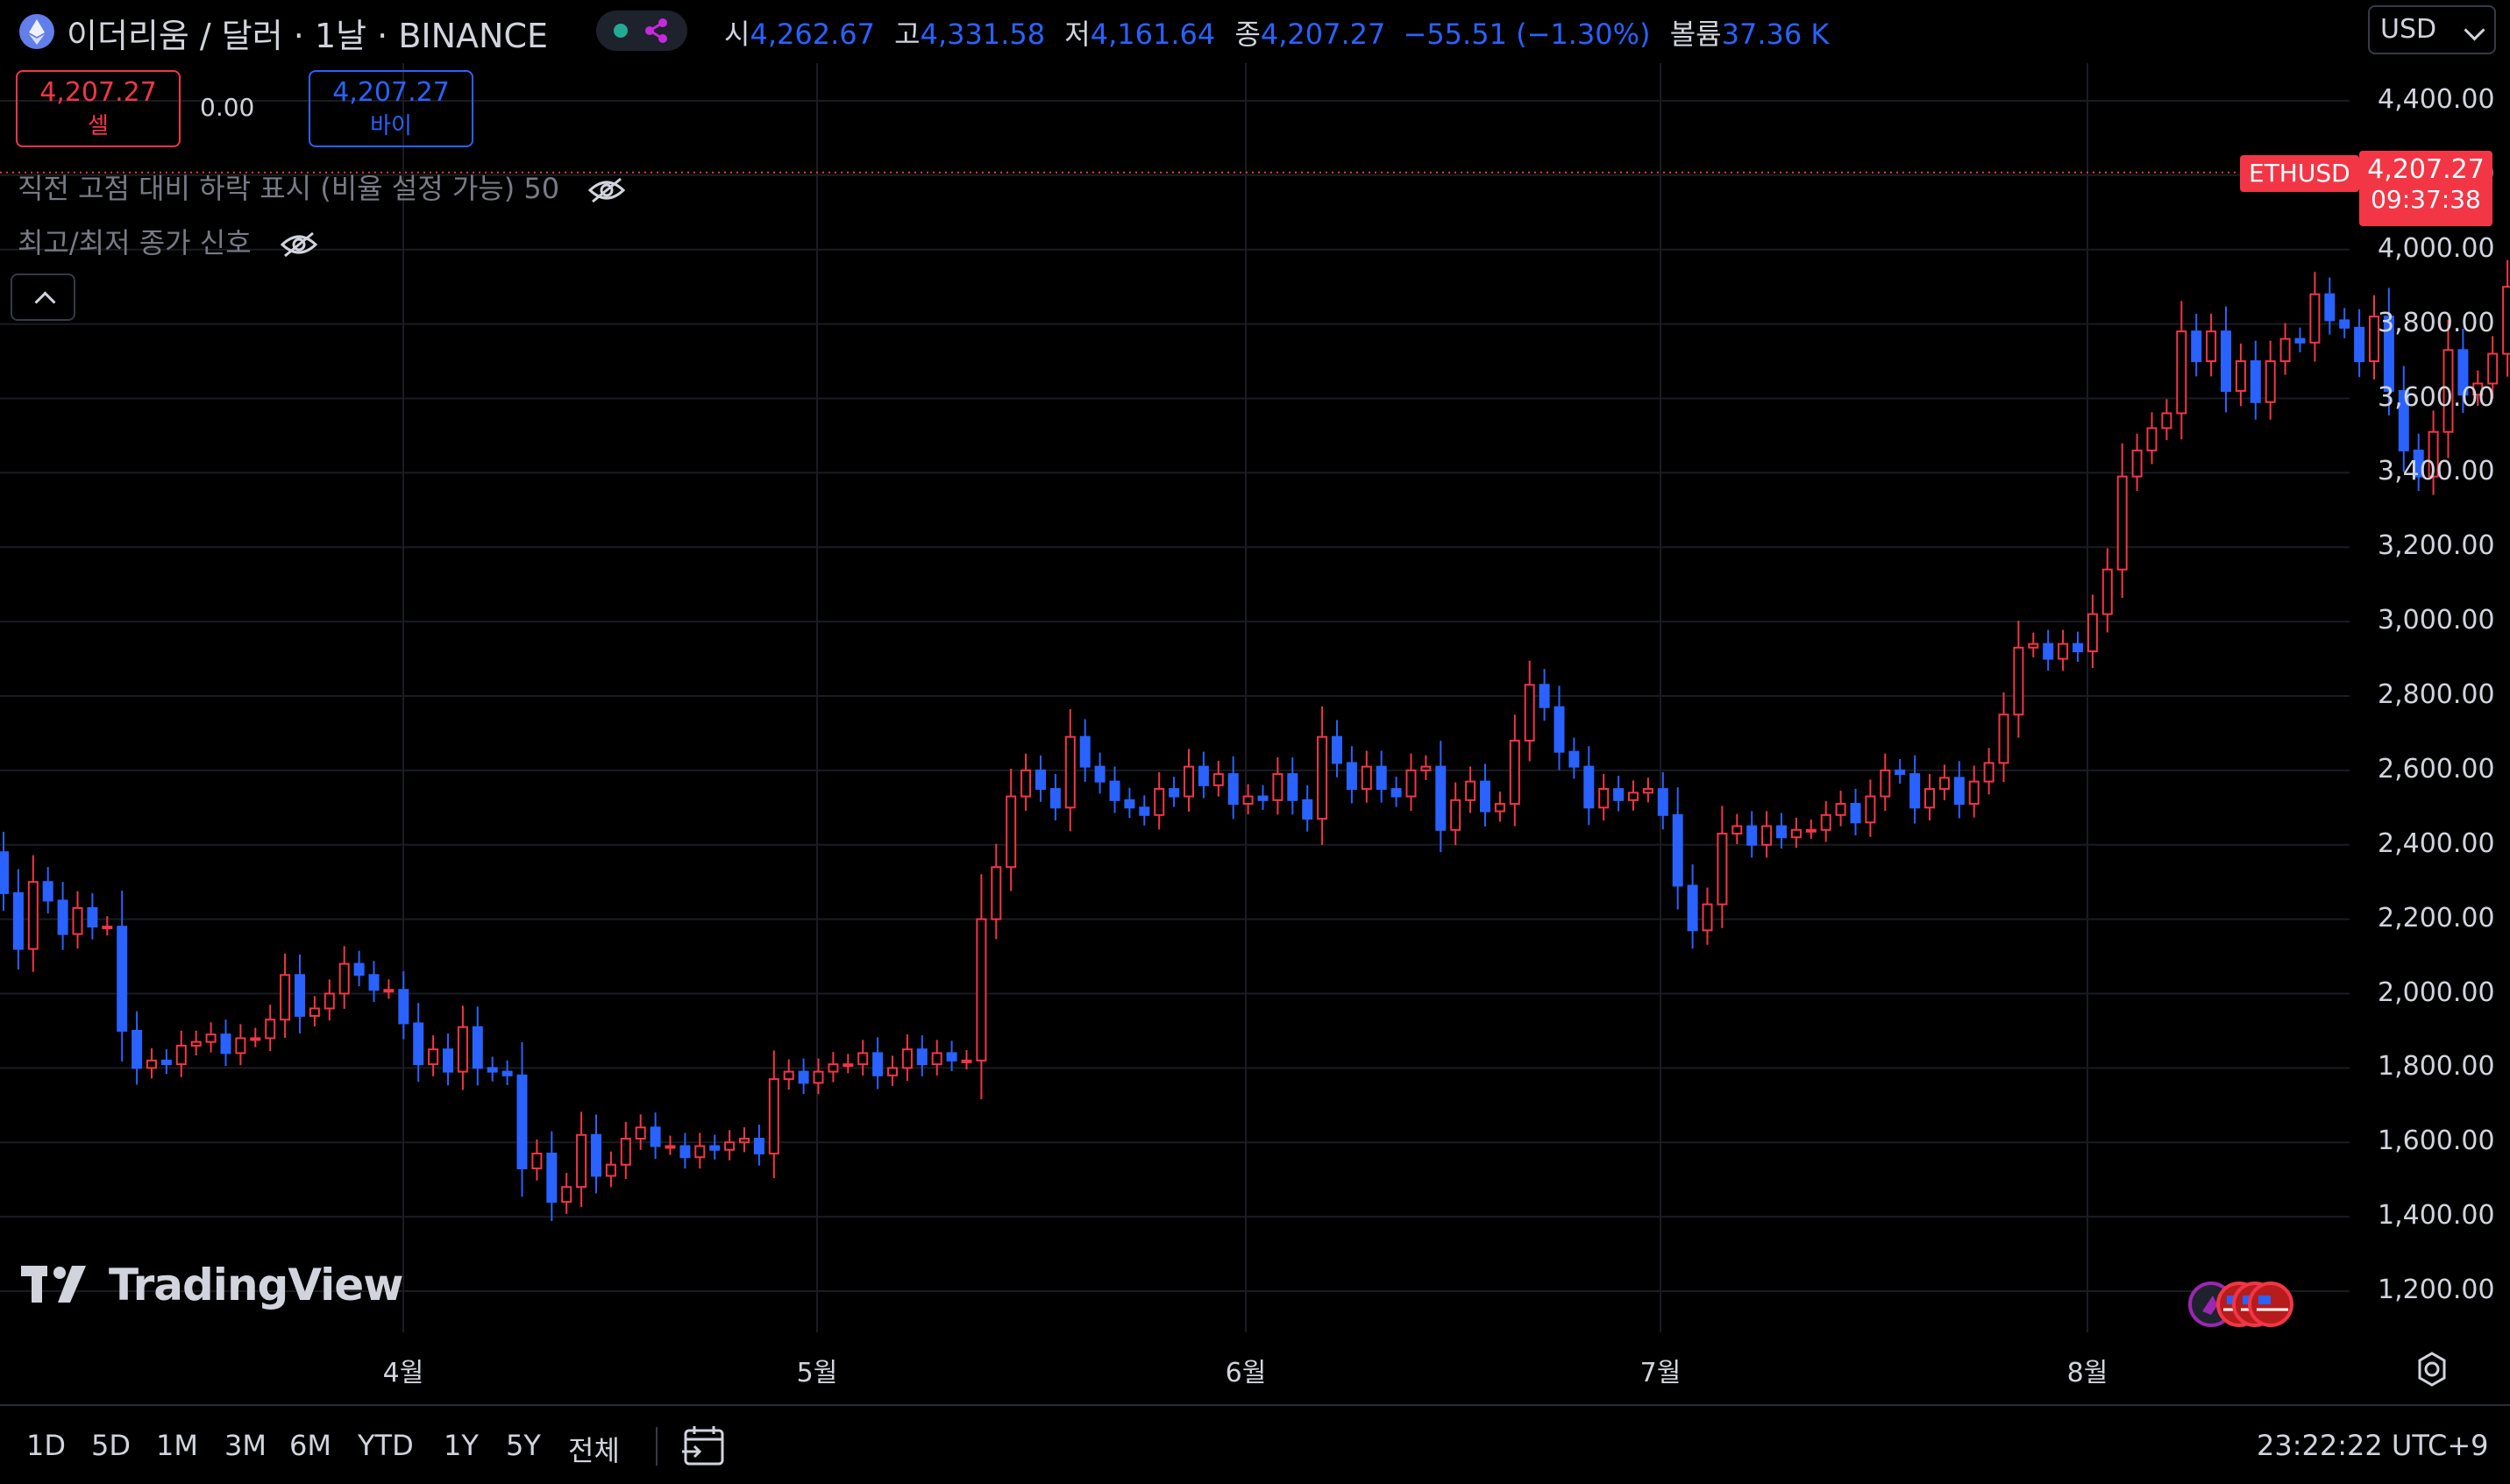 Image resolution: width=2510 pixels, height=1484 pixels. What do you see at coordinates (2436, 843) in the screenshot?
I see `price-tick-label: 2,400.00` at bounding box center [2436, 843].